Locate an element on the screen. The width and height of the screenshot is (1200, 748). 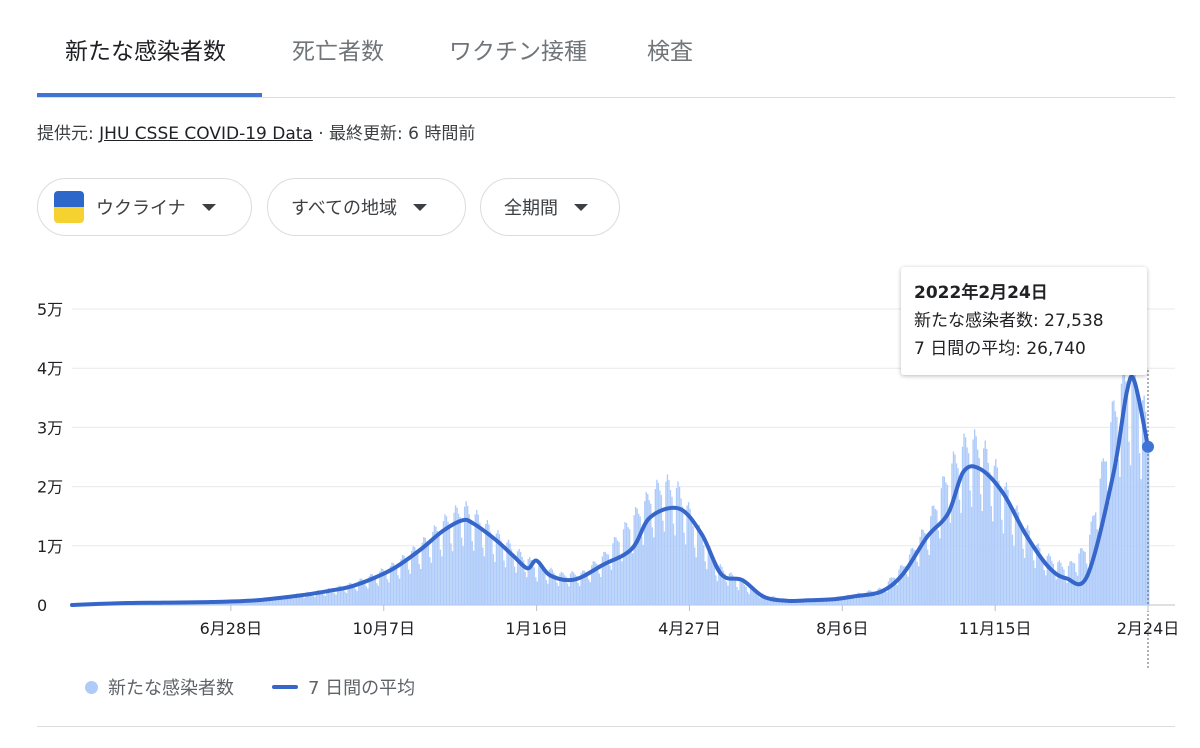
x-tick-label: 11月15日 is located at coordinates (995, 628).